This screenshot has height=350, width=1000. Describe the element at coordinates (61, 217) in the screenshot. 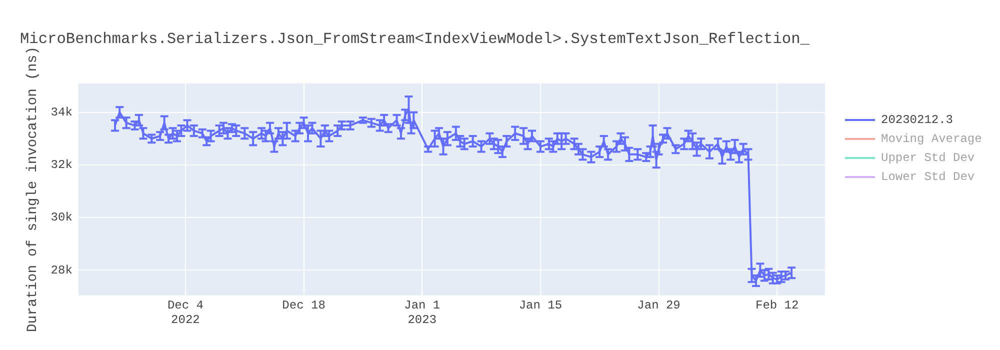

I see `y-tick-label: 30k` at that location.